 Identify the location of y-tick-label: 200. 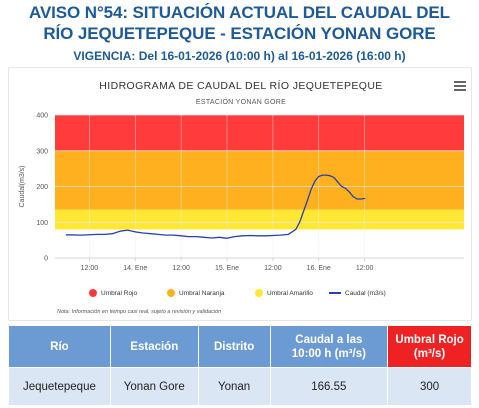
(42, 187).